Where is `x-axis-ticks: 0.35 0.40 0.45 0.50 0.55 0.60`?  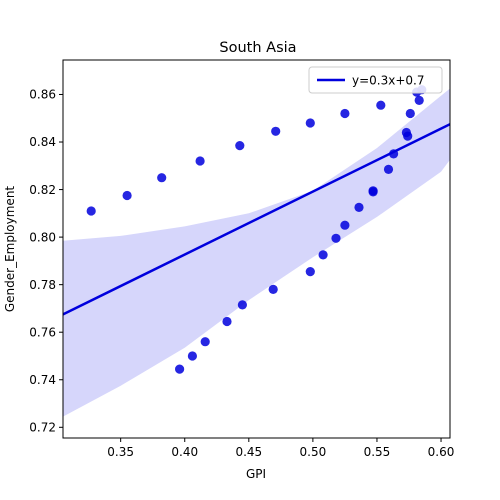 x-axis-ticks: 0.35 0.40 0.45 0.50 0.55 0.60 is located at coordinates (280, 448).